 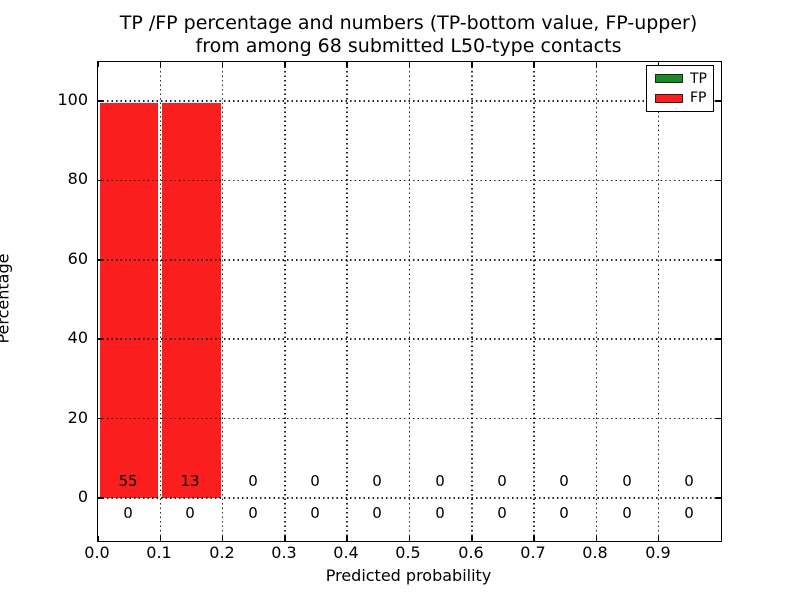 What do you see at coordinates (72, 99) in the screenshot?
I see `y-tick-label-100: 100` at bounding box center [72, 99].